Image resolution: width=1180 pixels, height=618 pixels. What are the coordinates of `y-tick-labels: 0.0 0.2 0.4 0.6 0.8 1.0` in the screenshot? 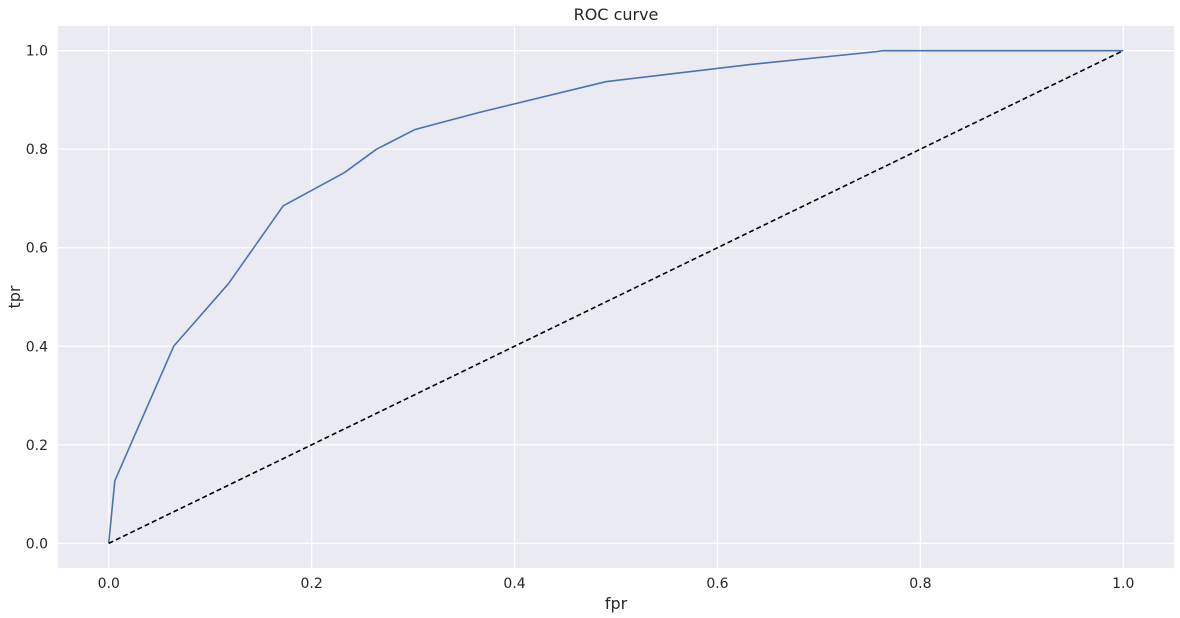 It's located at (37, 298).